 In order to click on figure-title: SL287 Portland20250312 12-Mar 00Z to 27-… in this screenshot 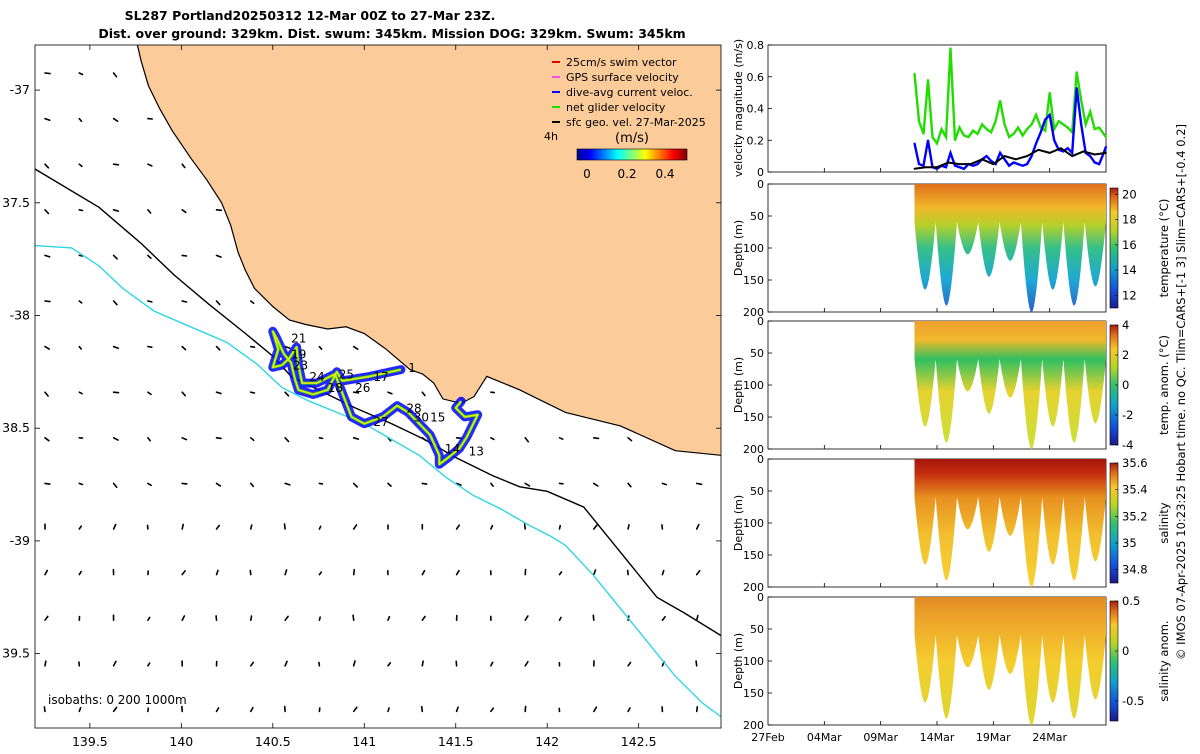, I will do `click(310, 15)`.